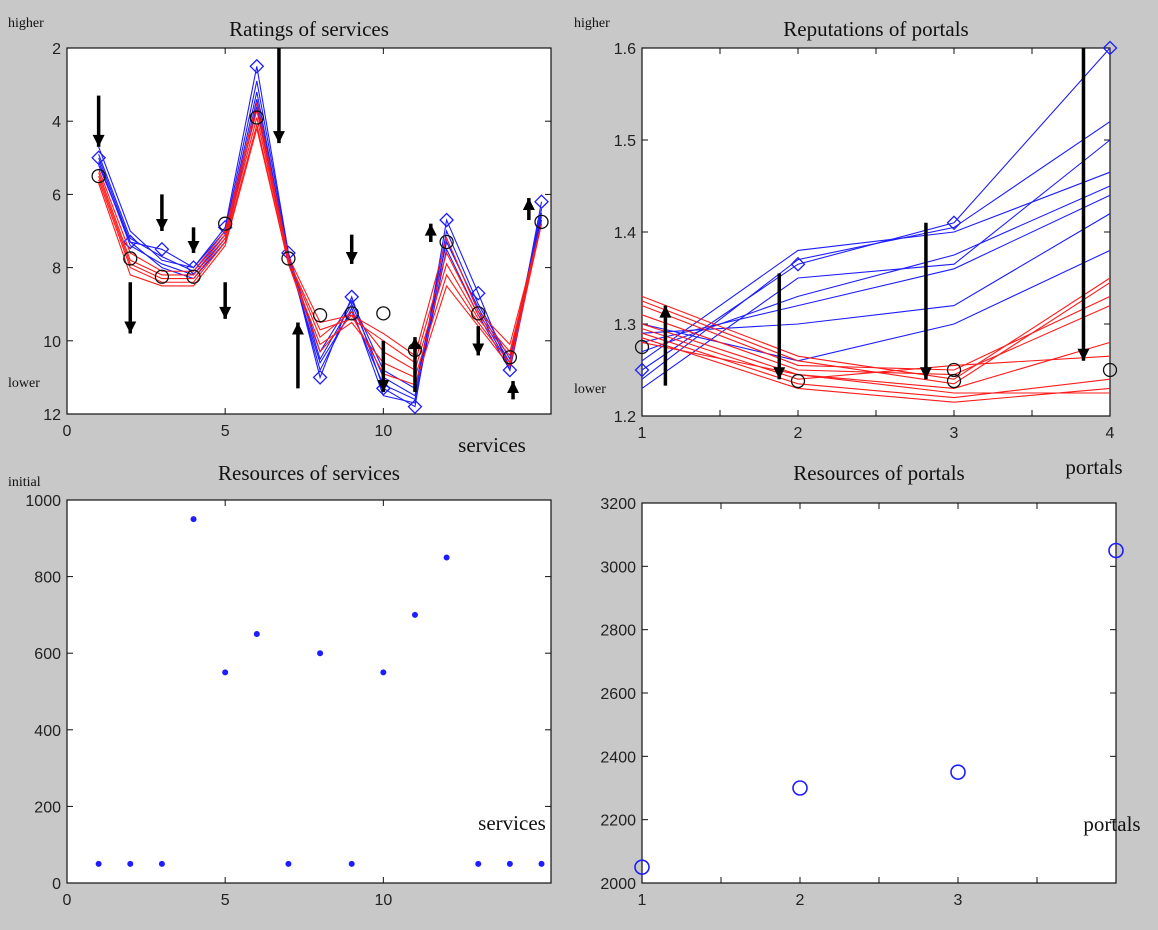 The height and width of the screenshot is (930, 1158). Describe the element at coordinates (492, 445) in the screenshot. I see `x-axis-label: services` at that location.